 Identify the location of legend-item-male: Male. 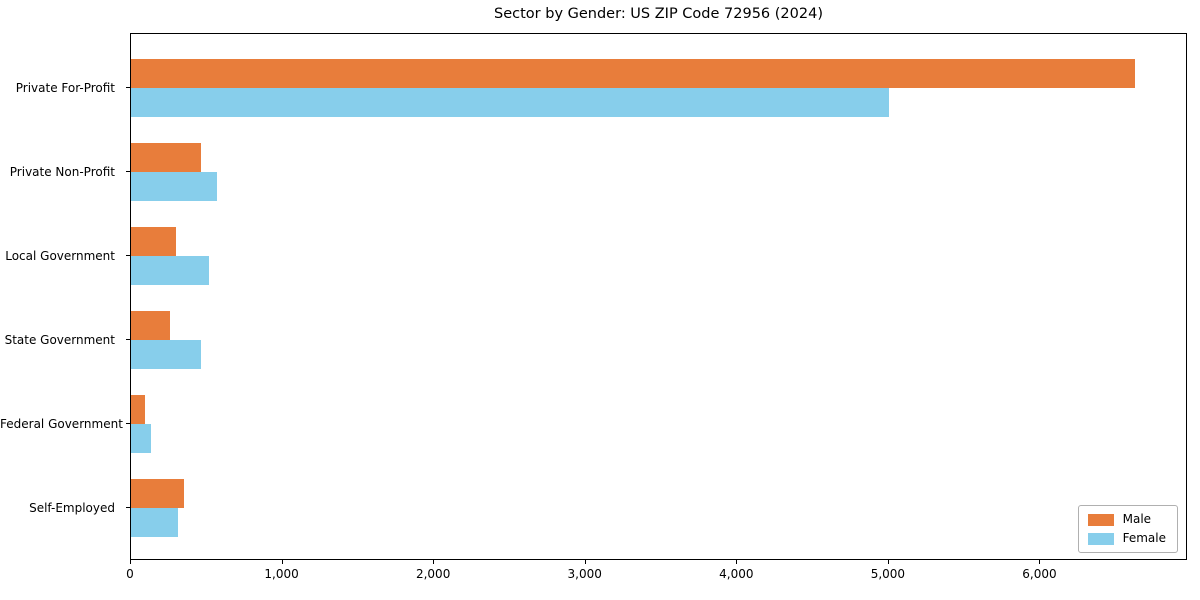
(1126, 519).